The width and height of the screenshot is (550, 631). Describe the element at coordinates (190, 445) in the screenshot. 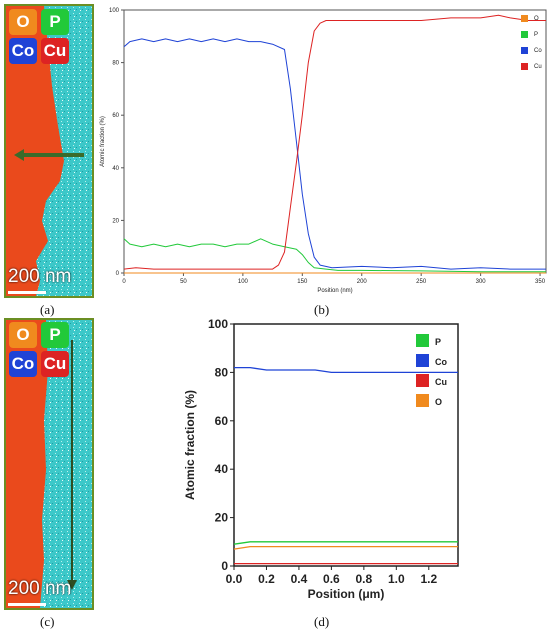

I see `y-axis-label-d: Atomic fraction (%)` at that location.